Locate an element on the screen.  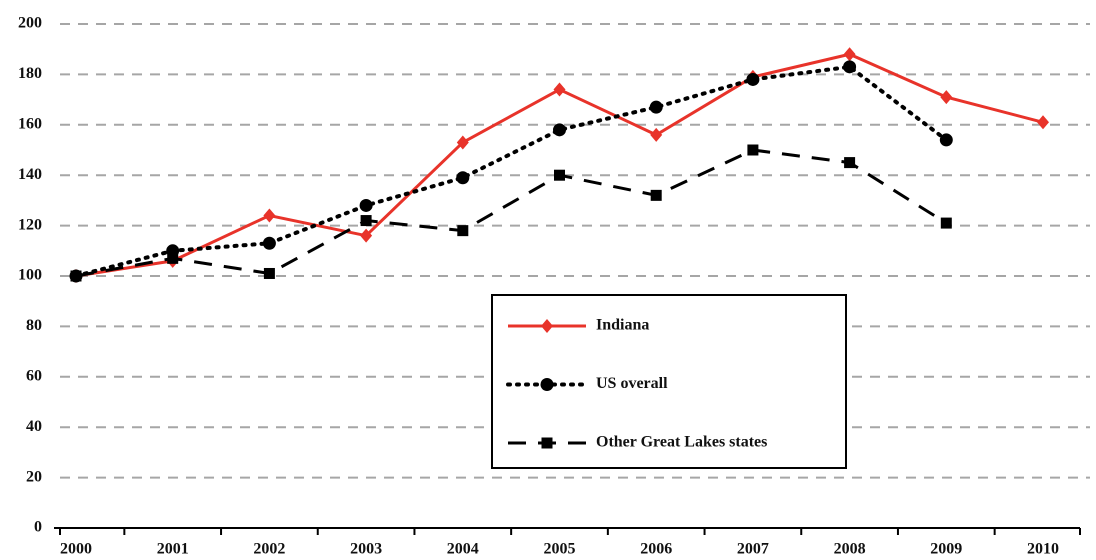
x-tick-label: 2003 is located at coordinates (366, 549).